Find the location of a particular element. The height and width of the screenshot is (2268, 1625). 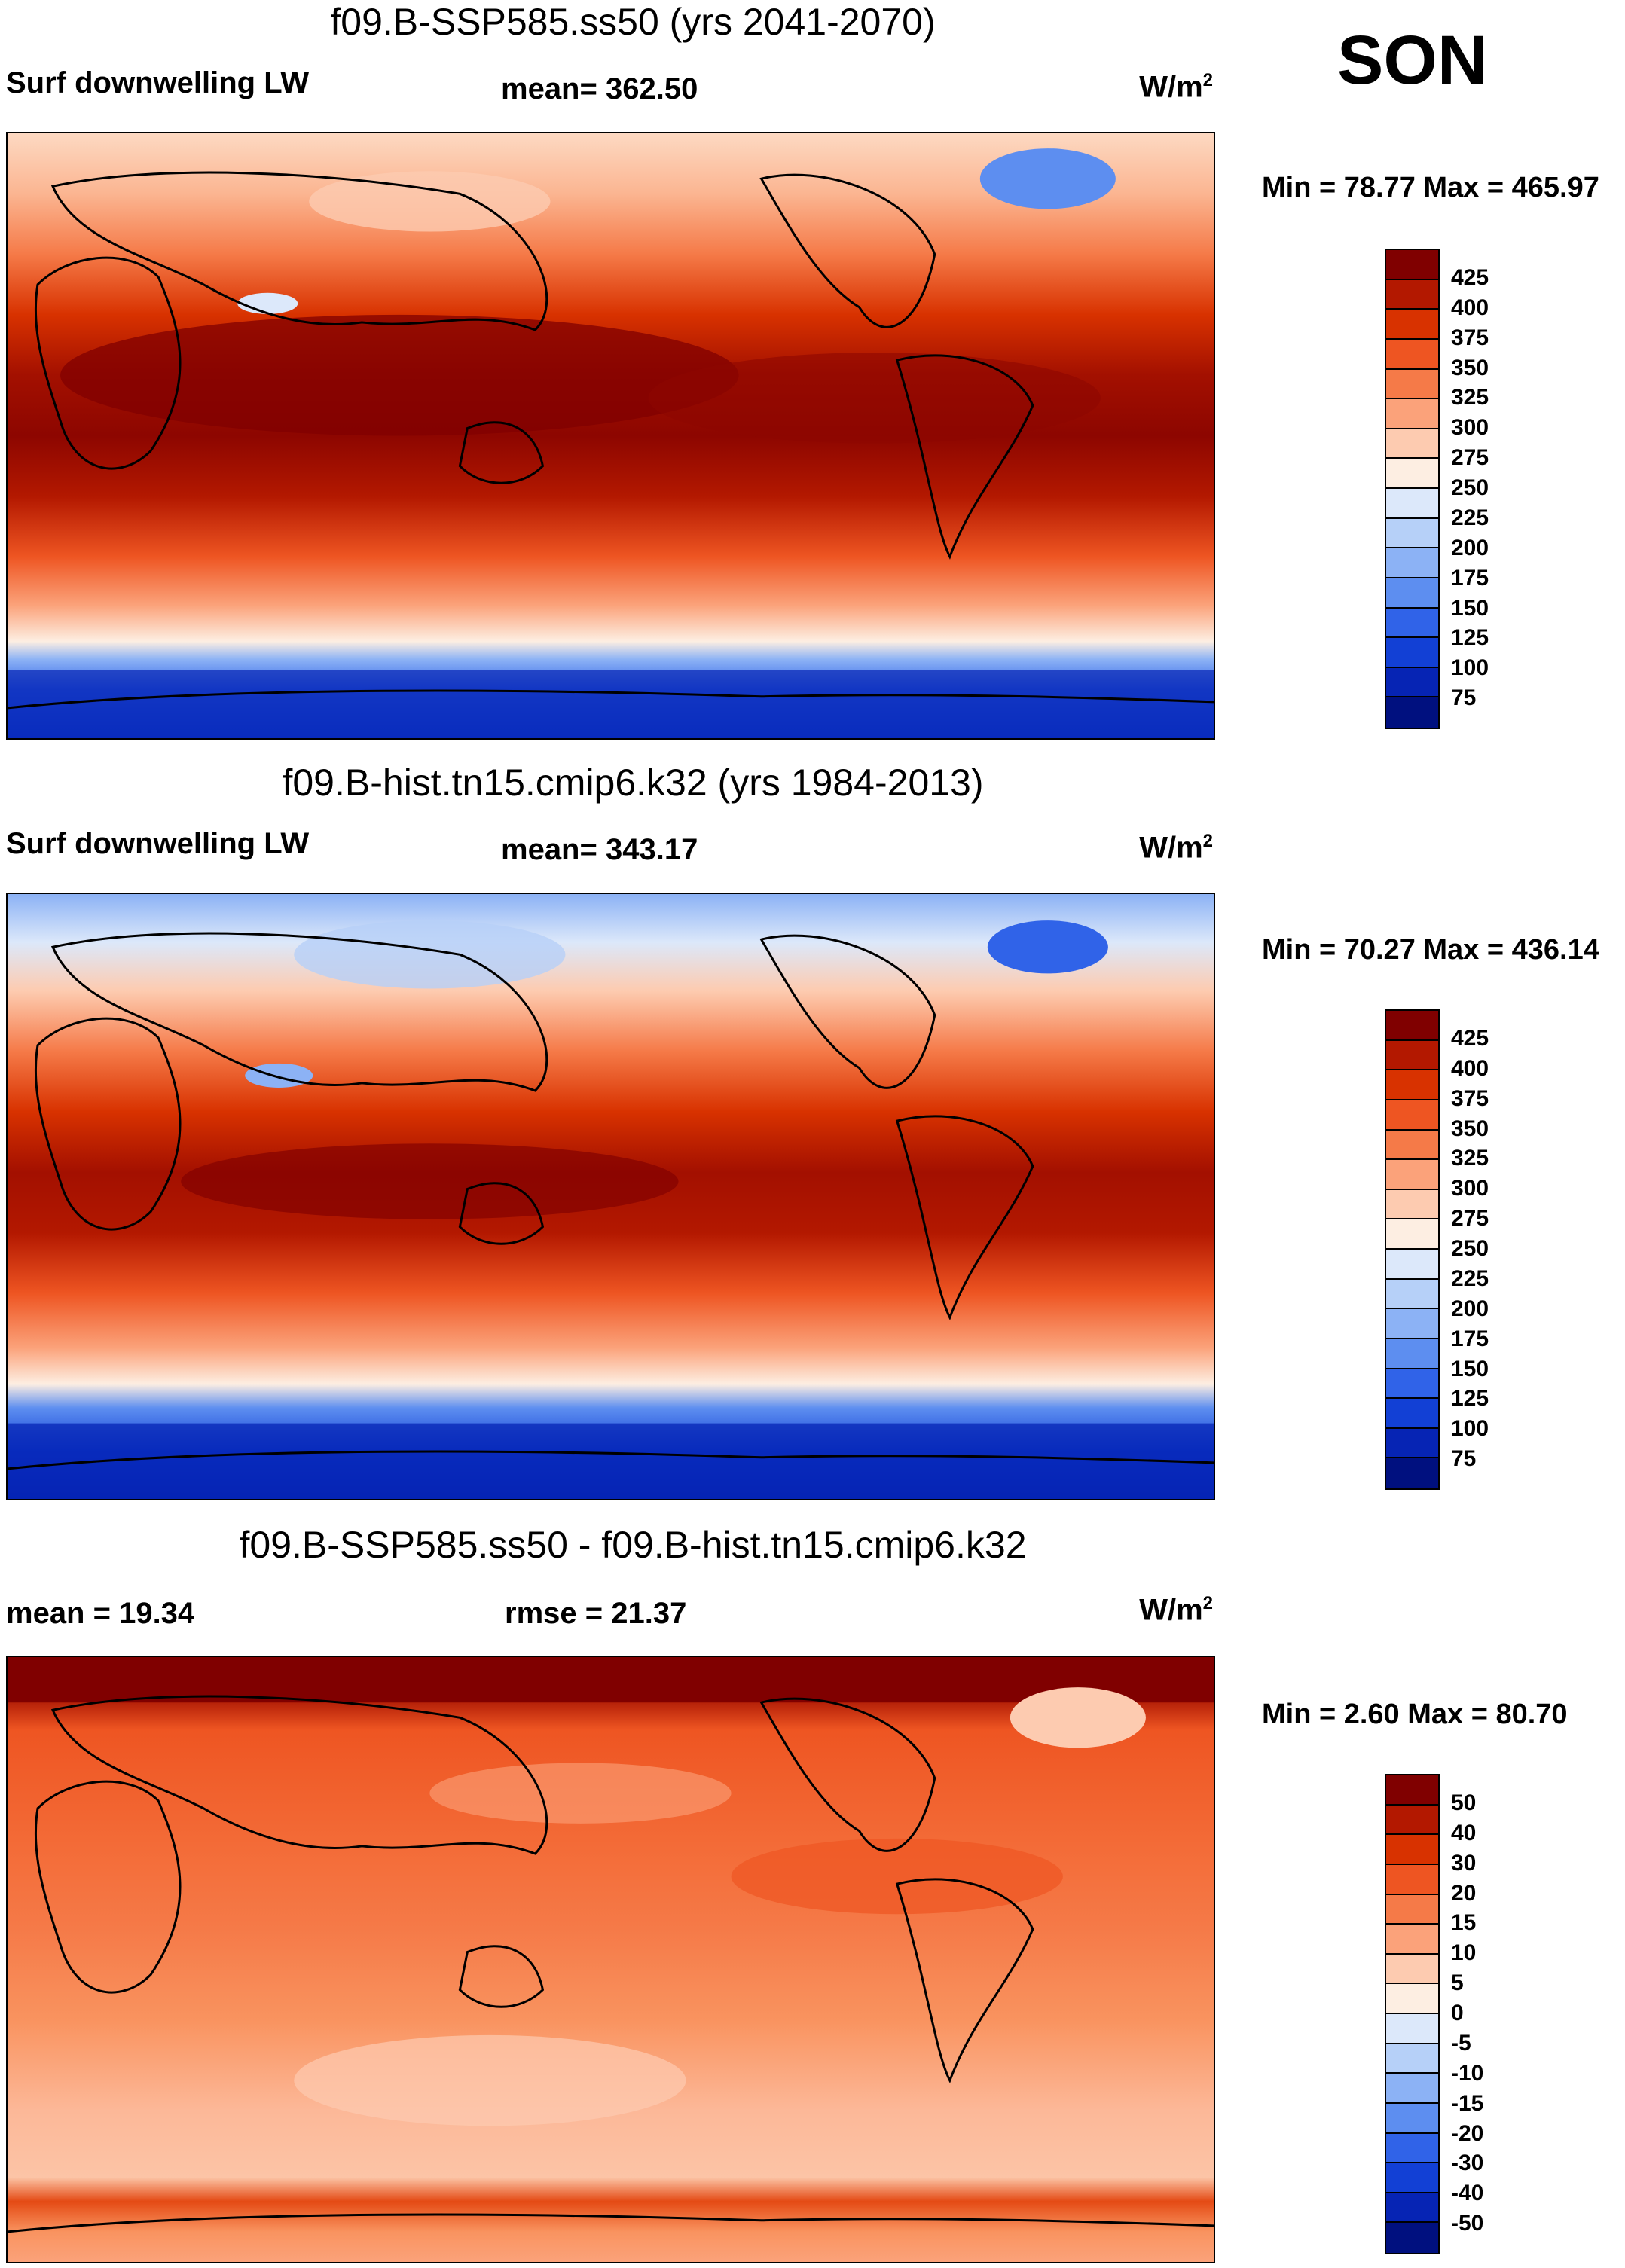

panel-3-tick-label: -10 is located at coordinates (1467, 2073).